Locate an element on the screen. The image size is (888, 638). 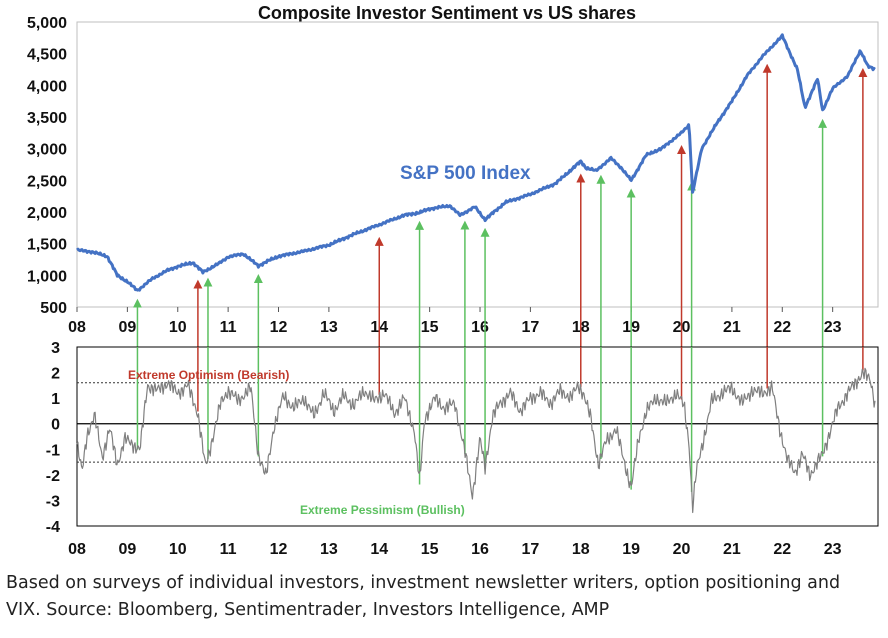
sentiment-x-tick-label: 16 is located at coordinates (480, 549).